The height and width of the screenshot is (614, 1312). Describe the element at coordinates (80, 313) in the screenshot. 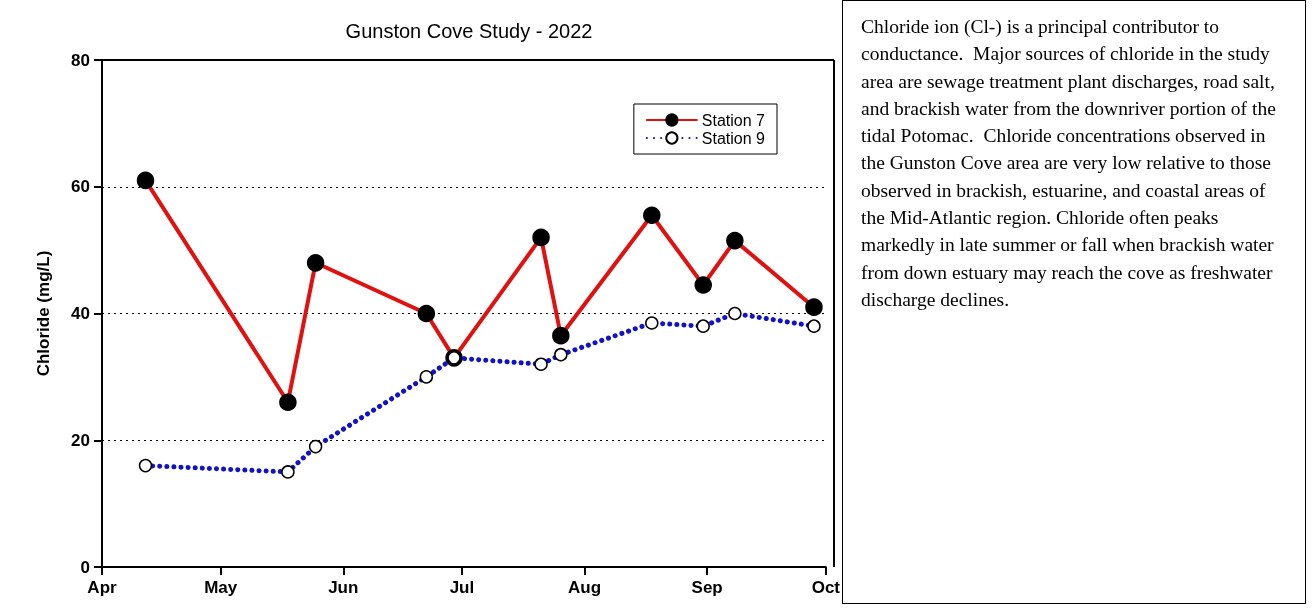

I see `y-tick-label: 40` at that location.